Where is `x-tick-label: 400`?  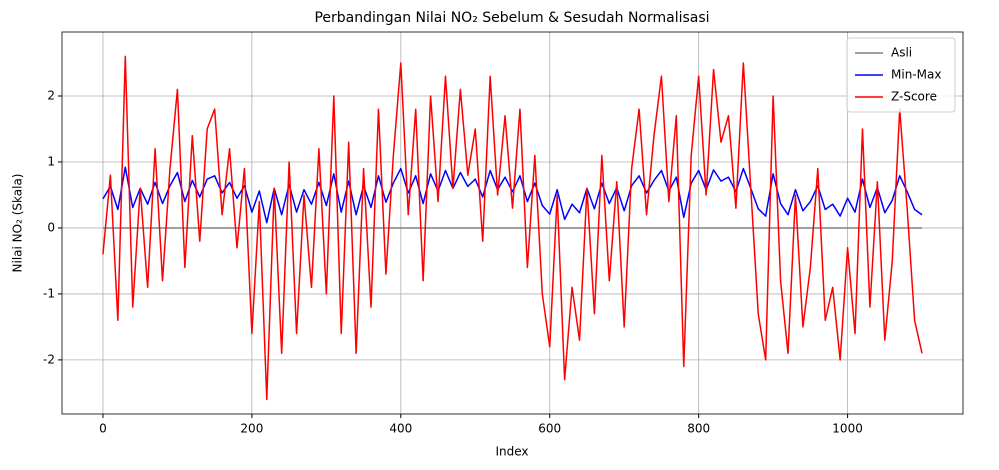 x-tick-label: 400 is located at coordinates (400, 429).